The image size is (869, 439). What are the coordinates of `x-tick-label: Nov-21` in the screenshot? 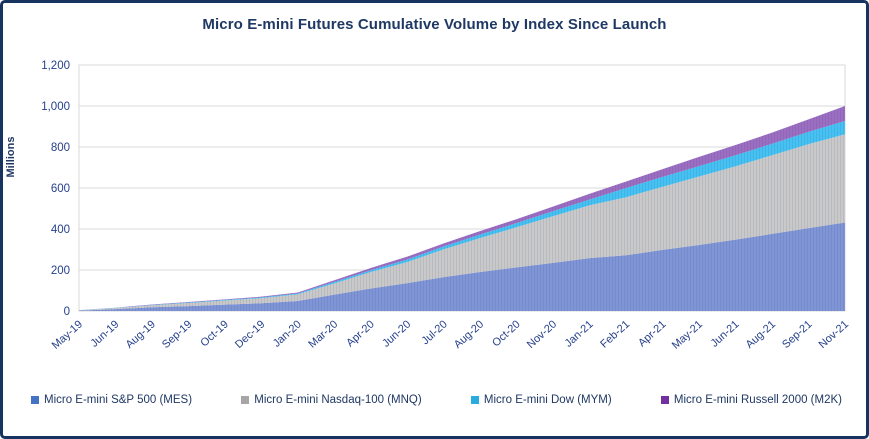 It's located at (834, 334).